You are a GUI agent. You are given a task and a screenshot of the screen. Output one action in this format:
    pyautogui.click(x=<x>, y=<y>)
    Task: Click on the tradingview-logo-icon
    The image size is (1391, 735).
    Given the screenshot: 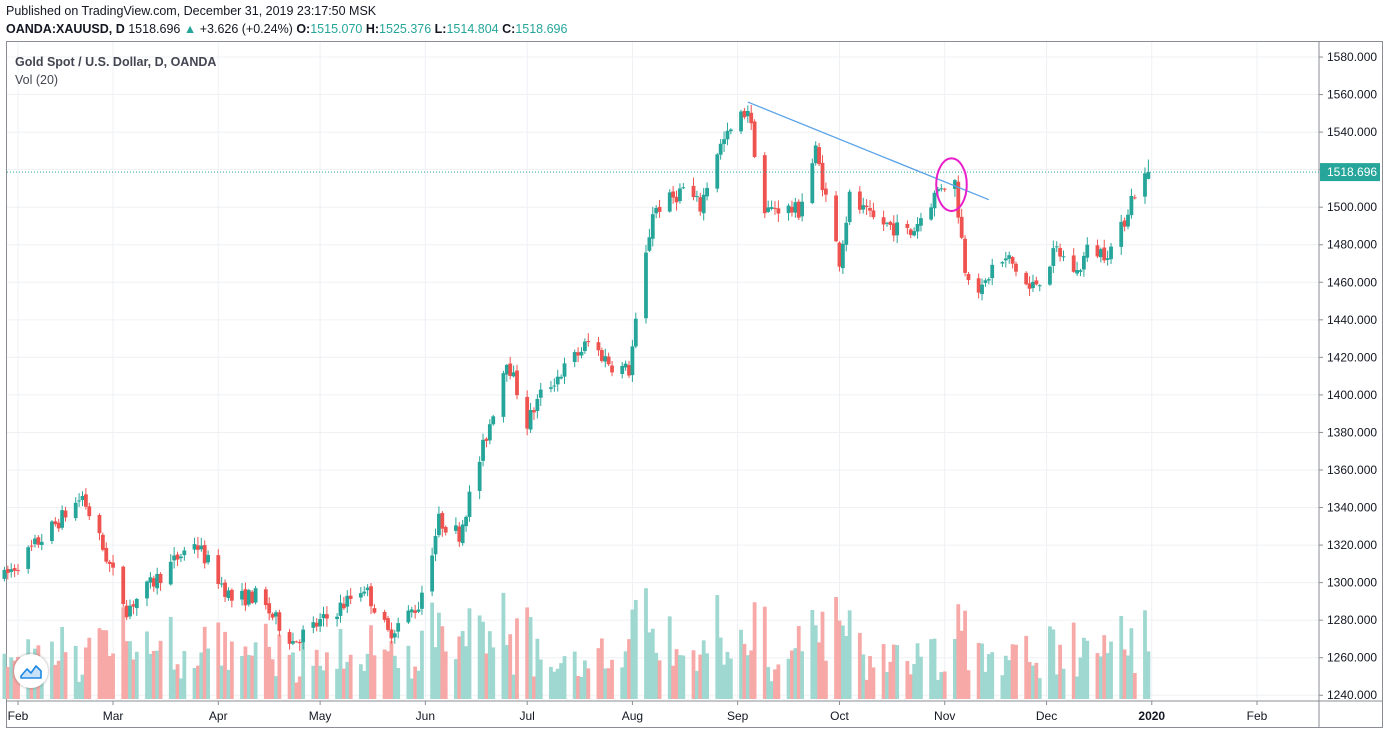 What is the action you would take?
    pyautogui.click(x=31, y=671)
    